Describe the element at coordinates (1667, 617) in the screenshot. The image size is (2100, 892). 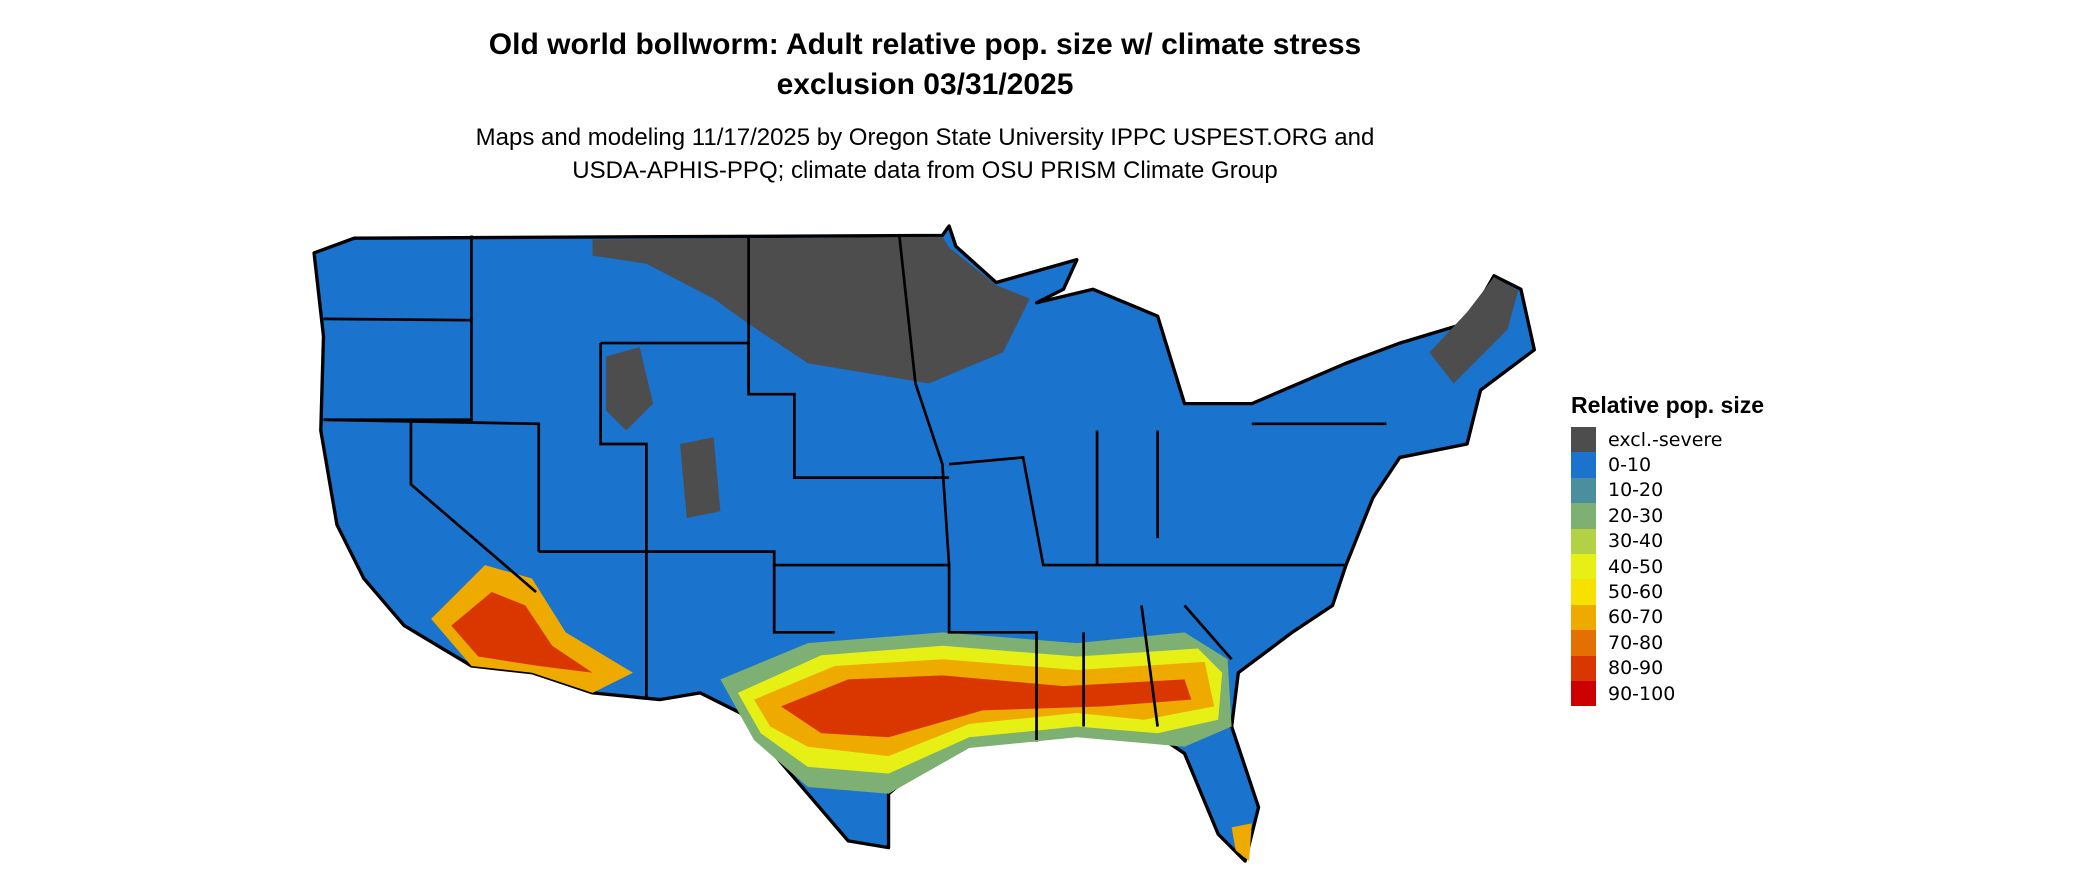
I see `legend-item: 60-70` at that location.